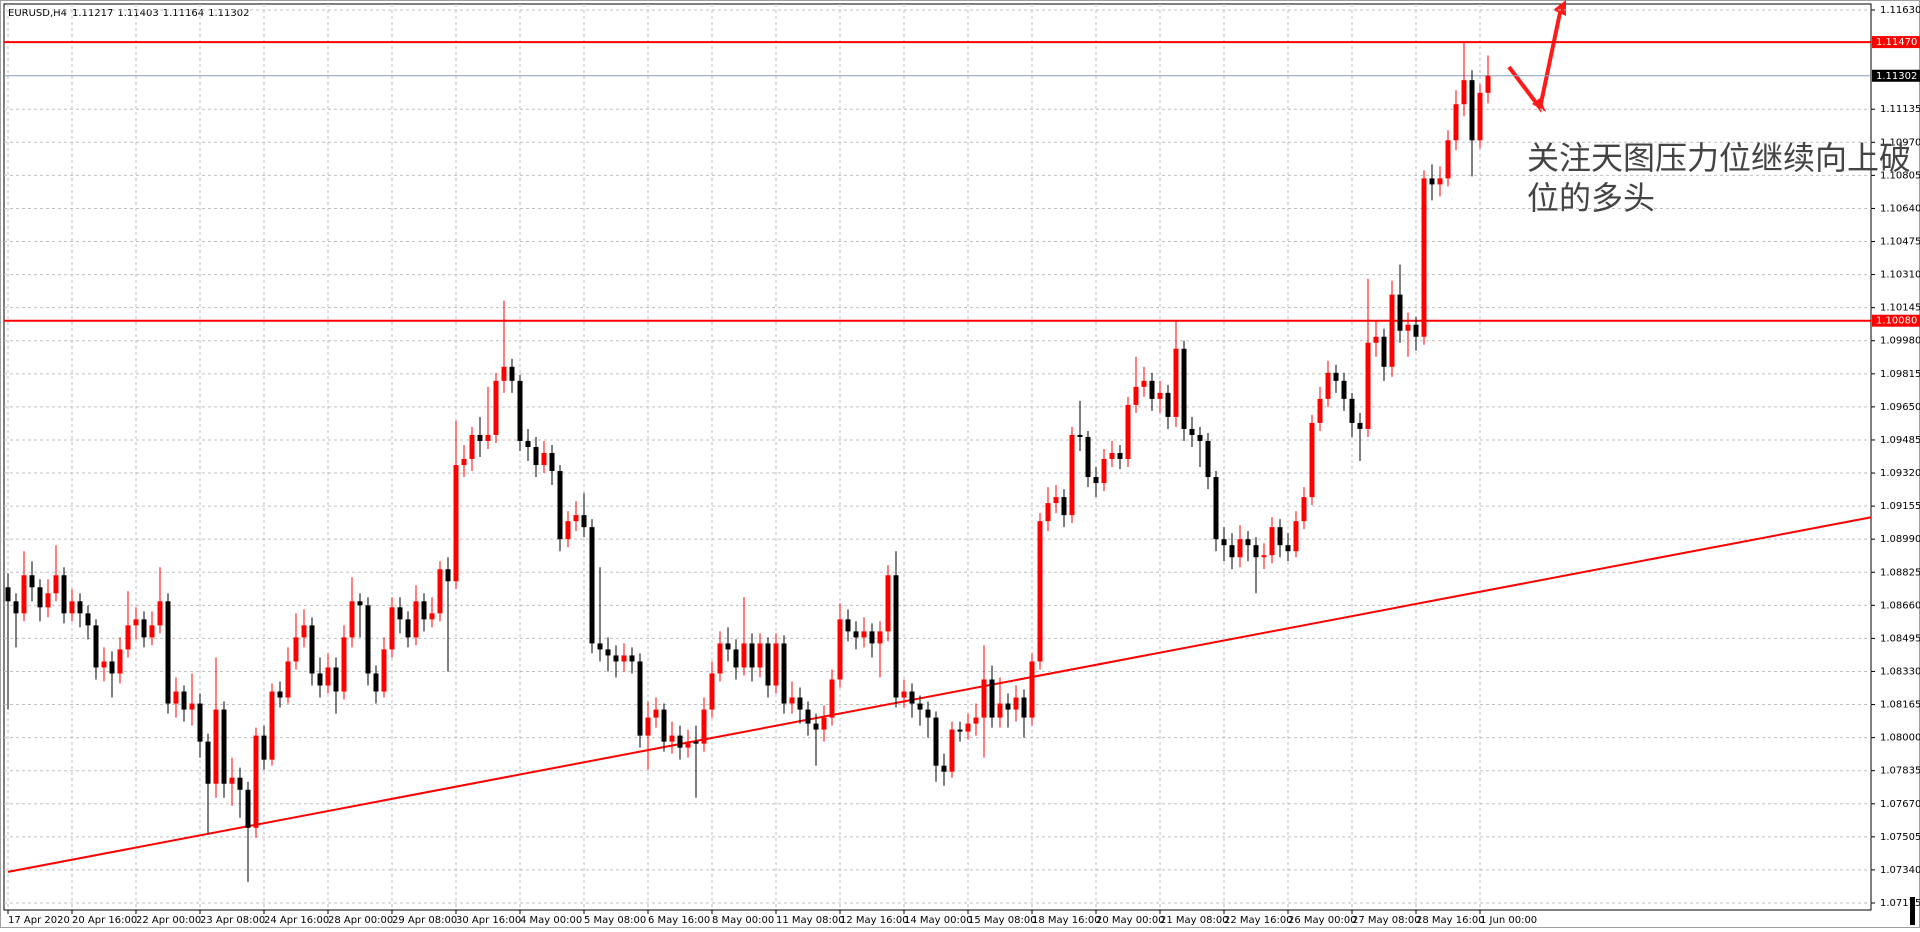  I want to click on x-tick-label: 5 May 08:00, so click(615, 920).